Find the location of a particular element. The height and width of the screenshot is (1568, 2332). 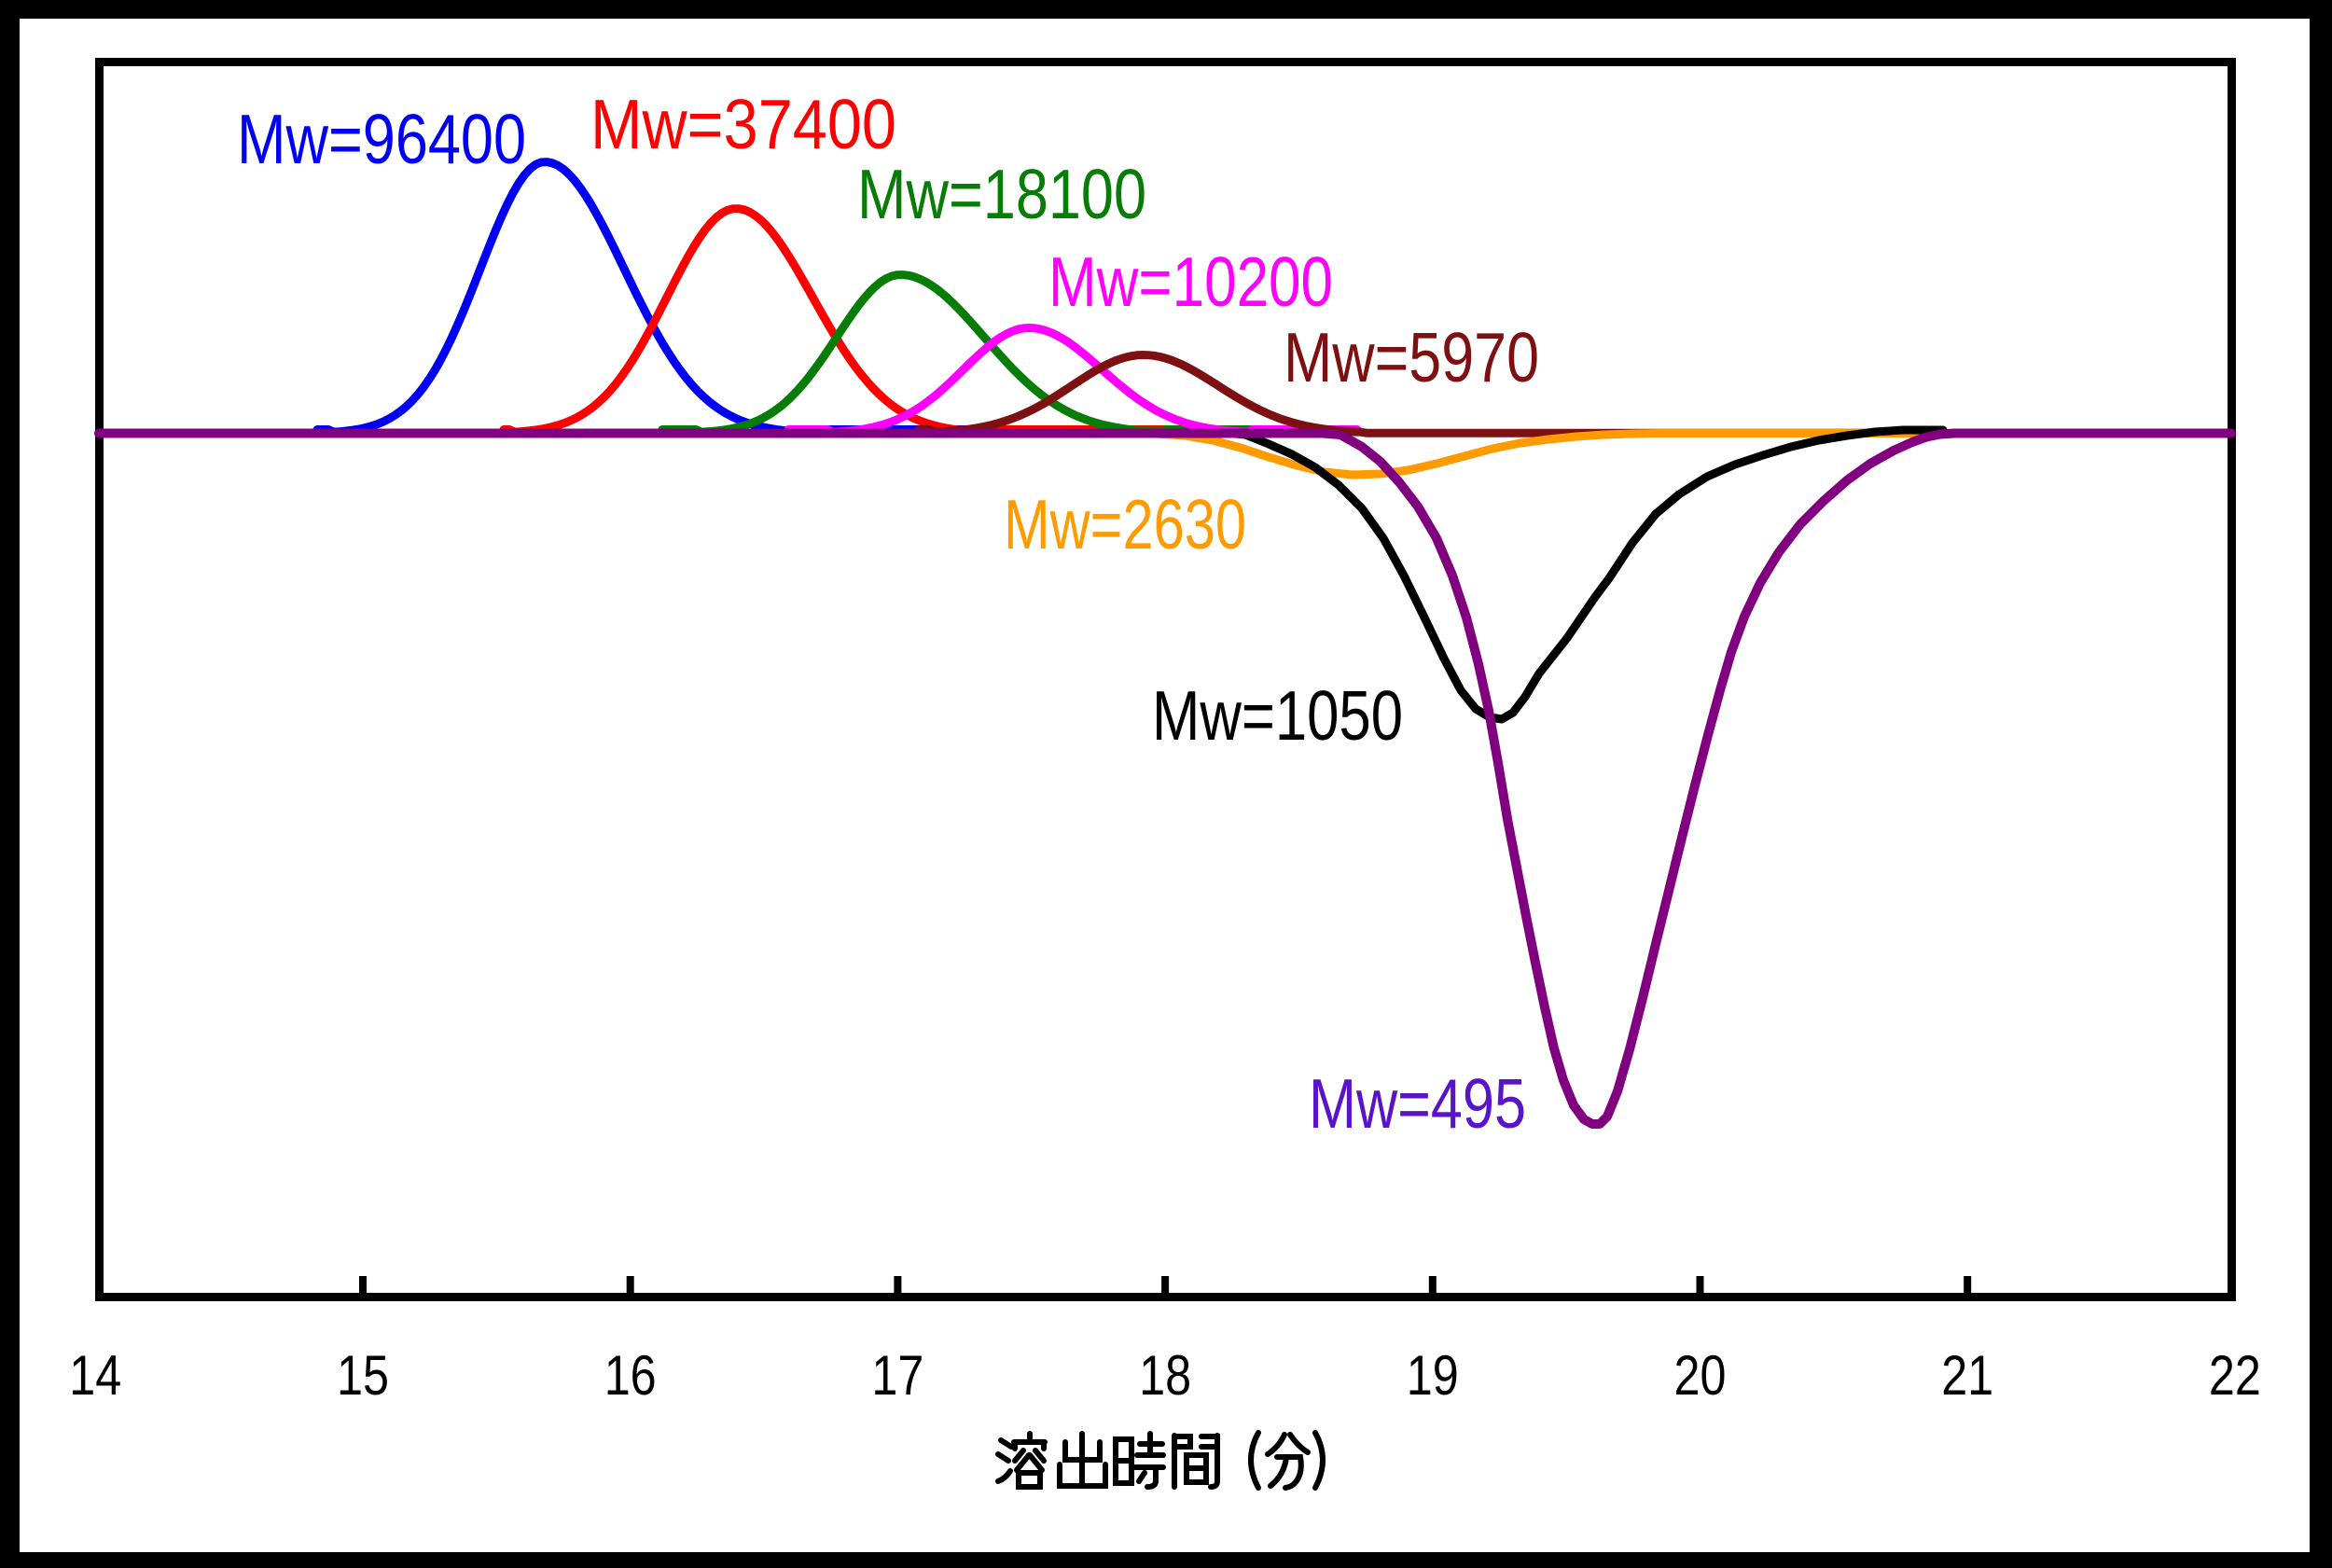

svg-text: Mw=37400 is located at coordinates (743, 124).